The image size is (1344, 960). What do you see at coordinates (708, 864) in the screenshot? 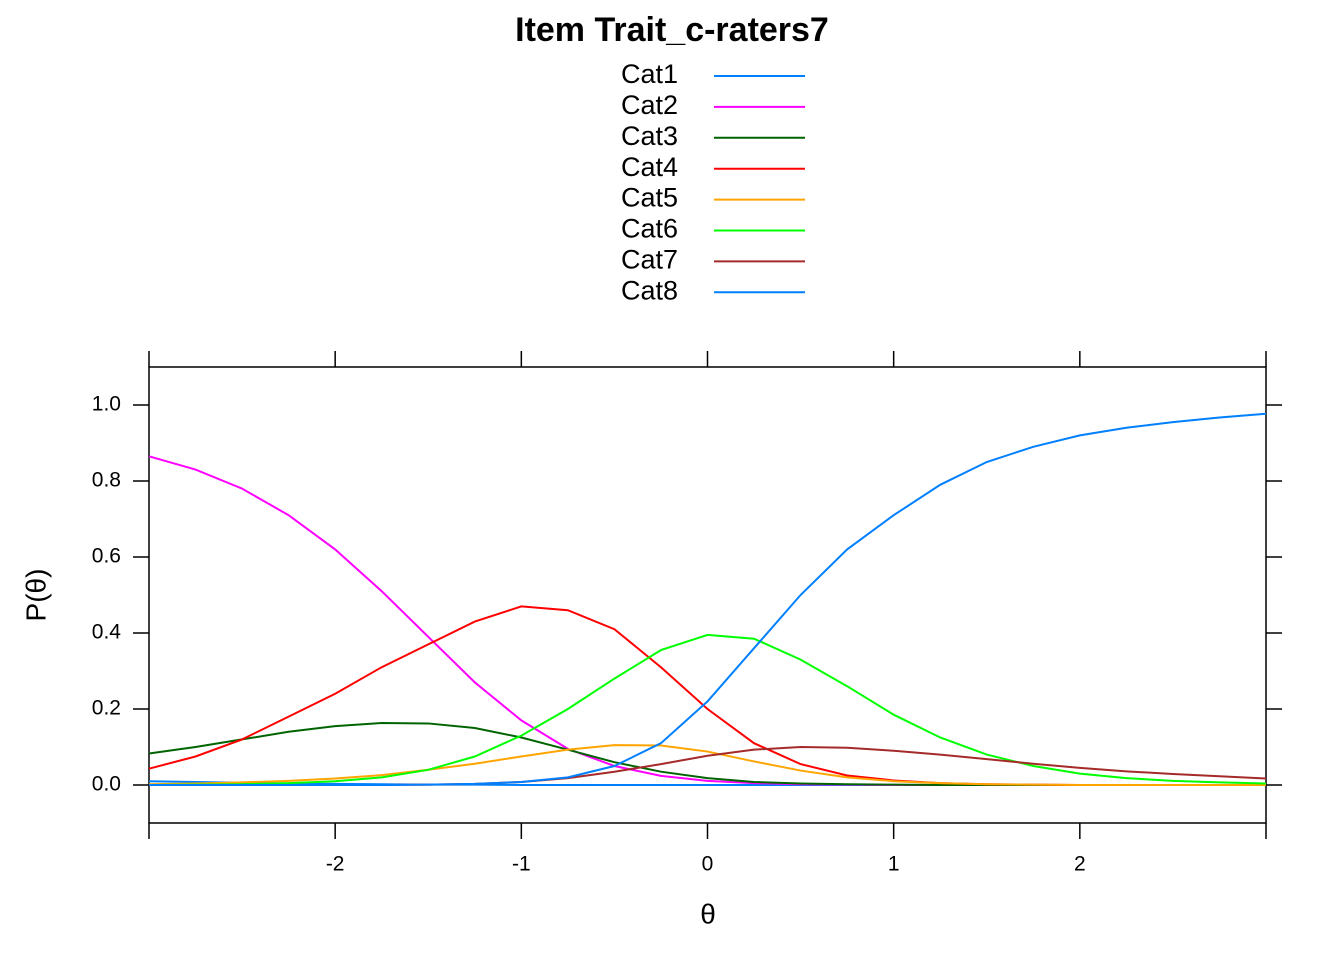
I see `x-tick-label: 0` at bounding box center [708, 864].